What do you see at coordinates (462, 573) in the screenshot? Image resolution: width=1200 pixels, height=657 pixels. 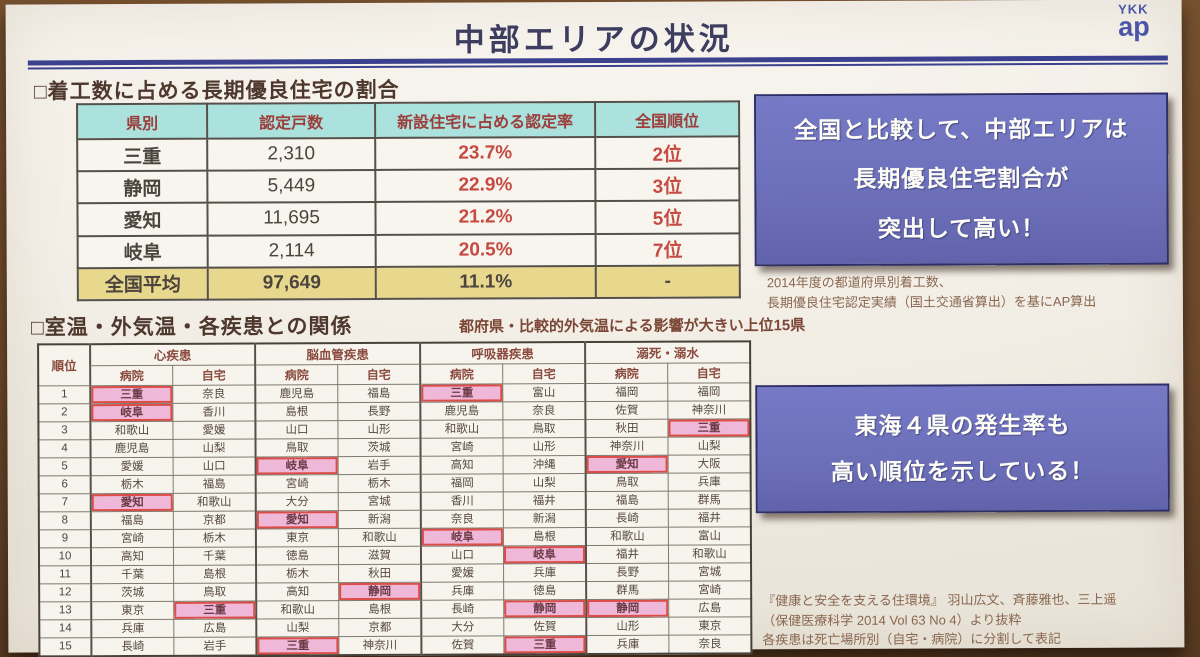 I see `disease-cell: 愛媛` at bounding box center [462, 573].